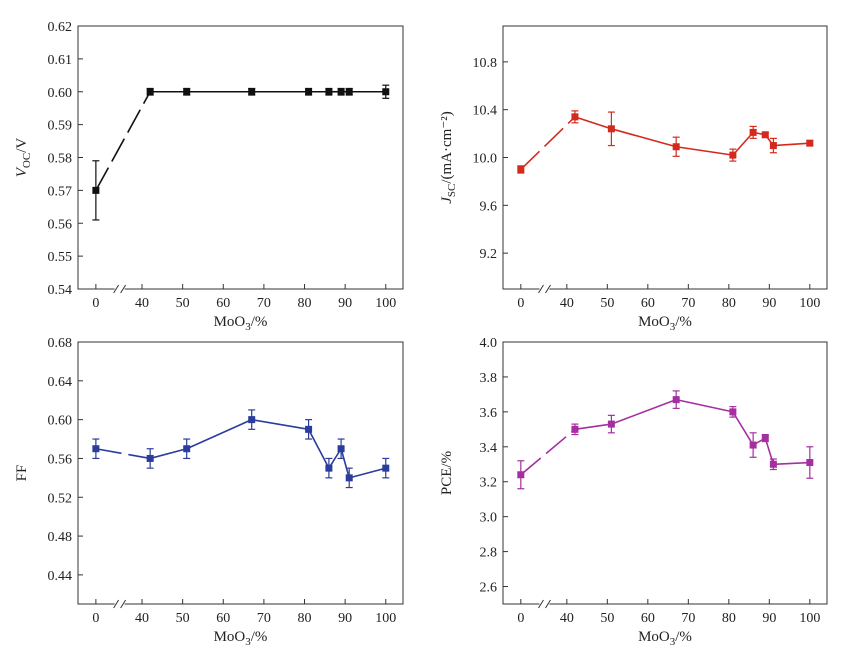  I want to click on y-tick-label: 4.0, so click(489, 343).